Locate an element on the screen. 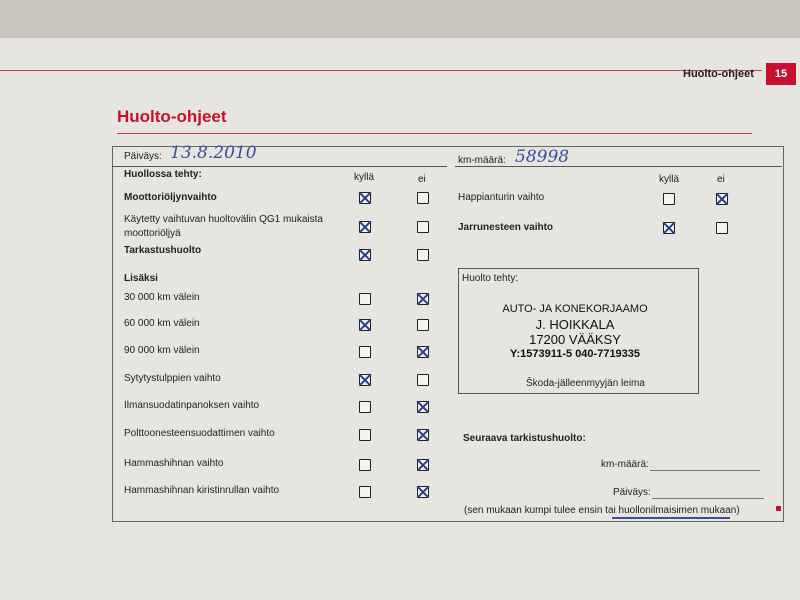 The image size is (800, 600). service-done-label: Huolto tehty: is located at coordinates (490, 278).